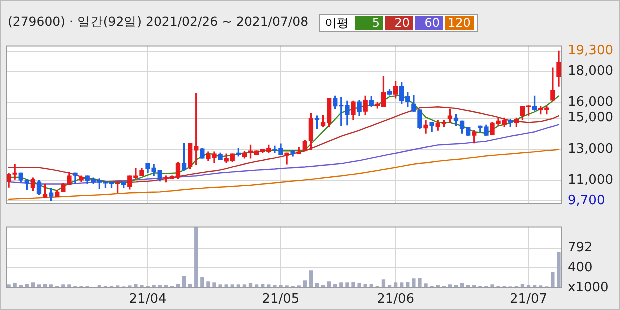 Image resolution: width=620 pixels, height=310 pixels. I want to click on y-tick-label: 9,700, so click(587, 200).